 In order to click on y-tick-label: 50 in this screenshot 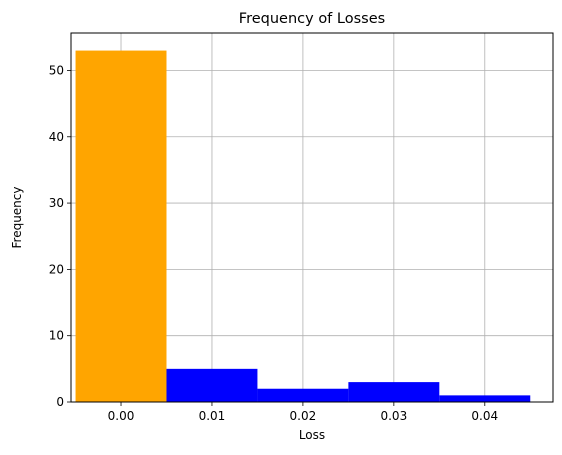, I will do `click(56, 70)`.